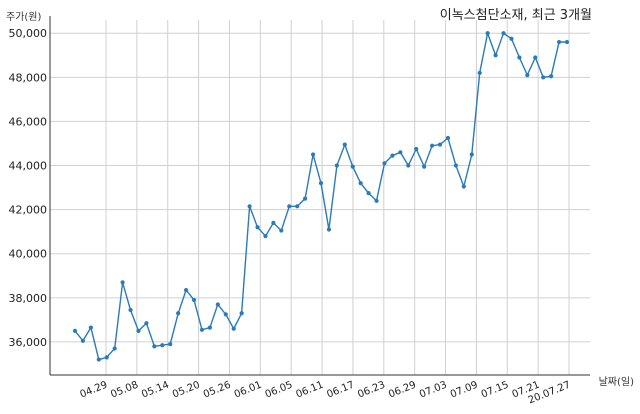 This screenshot has width=640, height=414. What do you see at coordinates (28, 254) in the screenshot?
I see `y-tick-label: 40,000` at bounding box center [28, 254].